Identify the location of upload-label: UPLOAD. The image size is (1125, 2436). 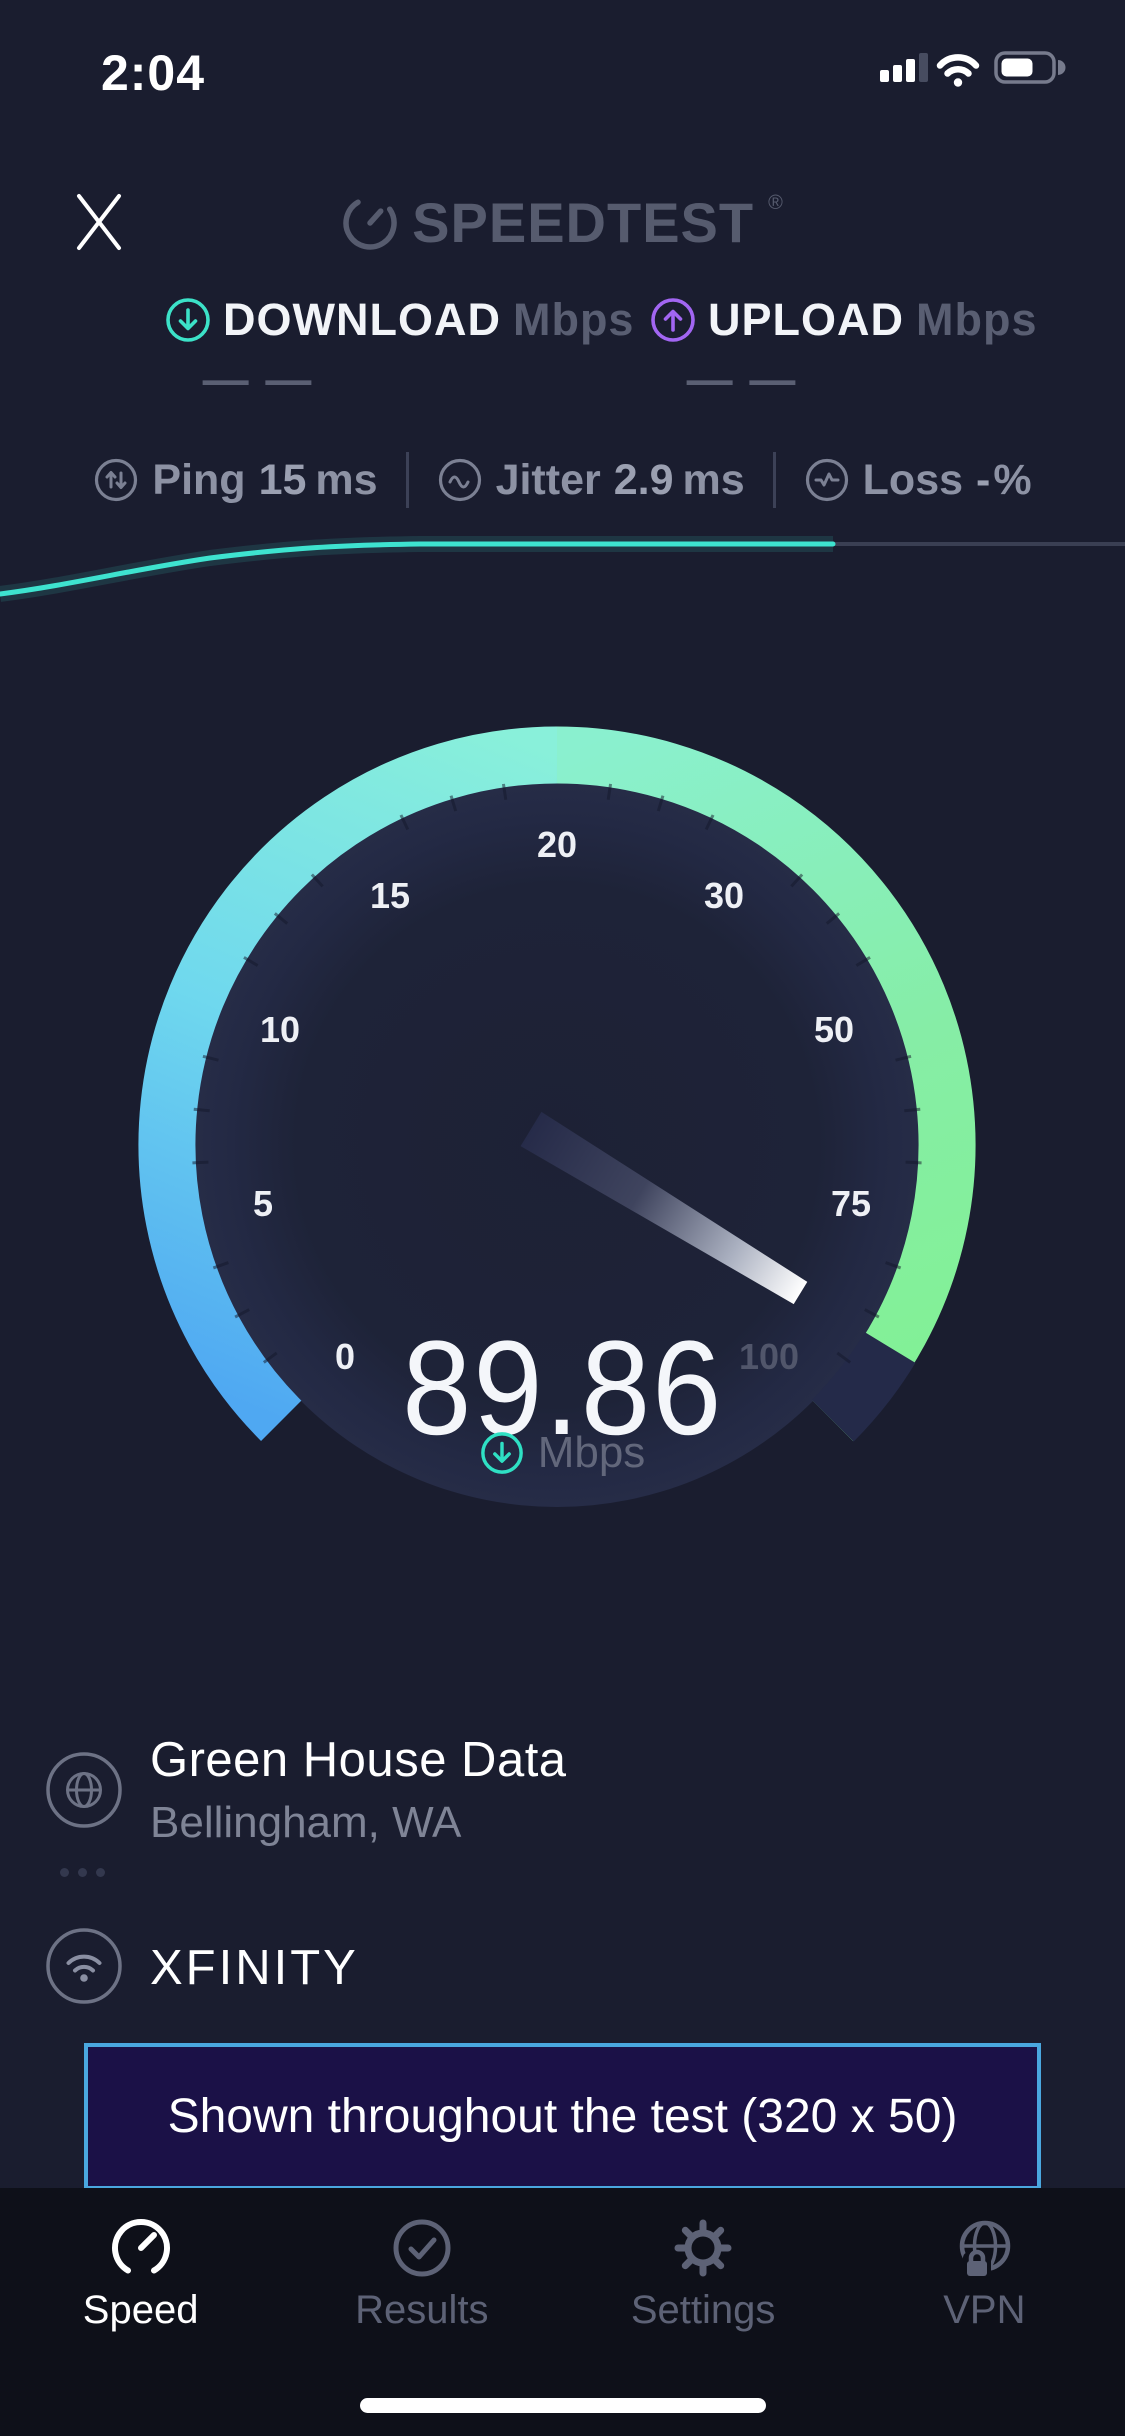
(806, 319).